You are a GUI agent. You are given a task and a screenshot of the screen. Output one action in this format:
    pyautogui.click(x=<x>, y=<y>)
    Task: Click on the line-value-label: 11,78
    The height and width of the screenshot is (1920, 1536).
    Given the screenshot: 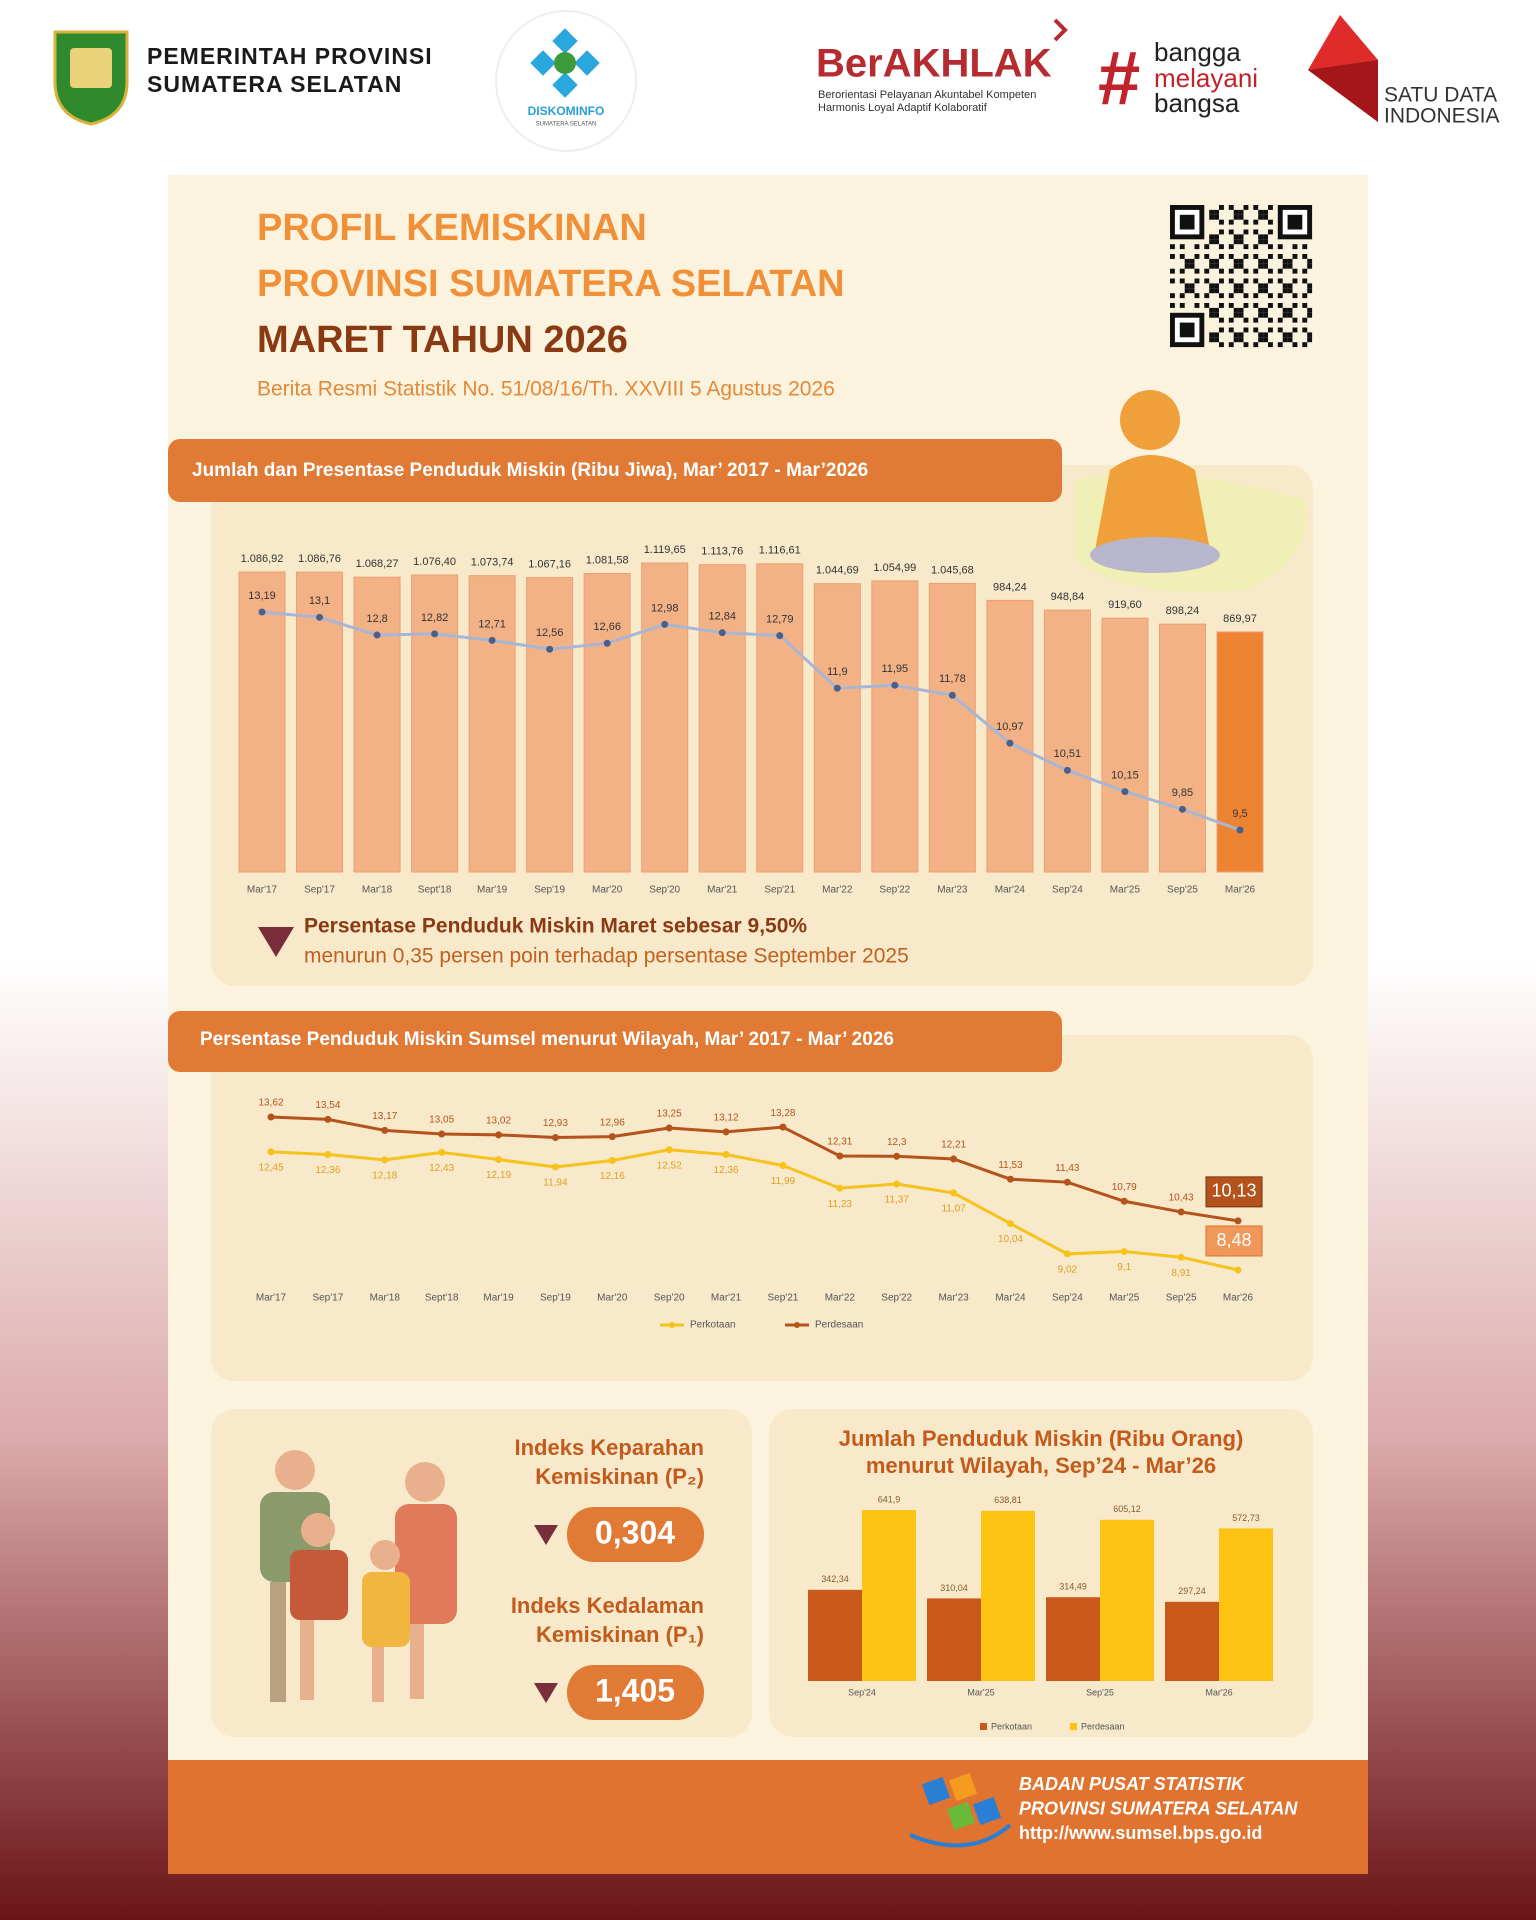 What is the action you would take?
    pyautogui.click(x=952, y=679)
    